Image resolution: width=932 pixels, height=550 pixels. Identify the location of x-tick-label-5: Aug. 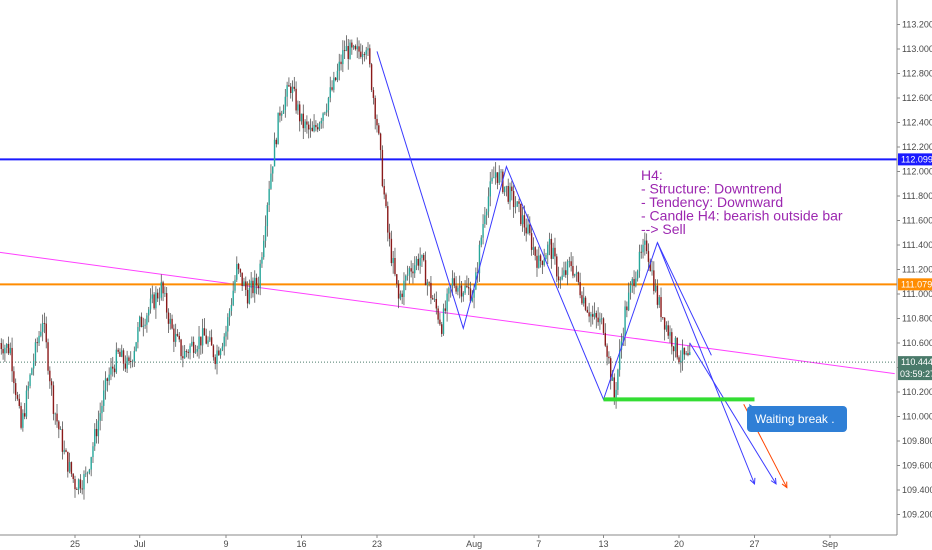
(474, 544).